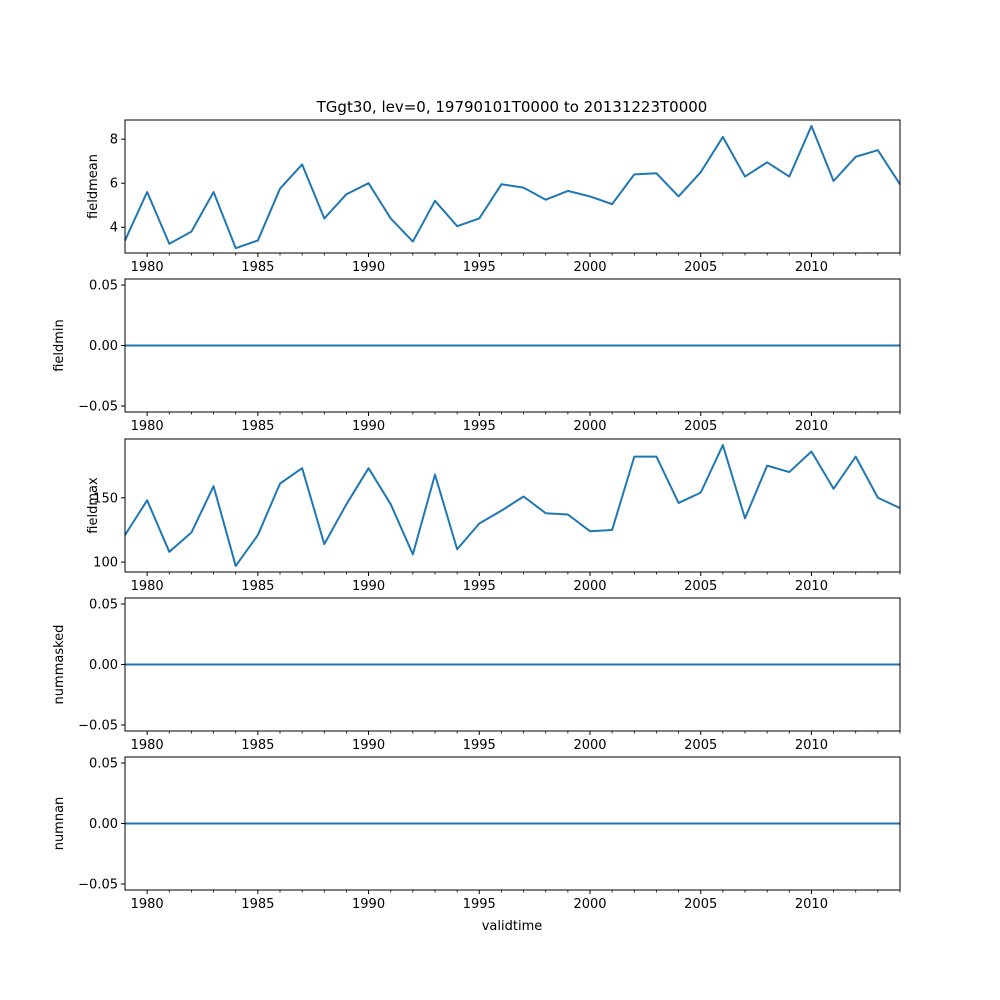  I want to click on y-axis-label-numnan: numnan, so click(59, 824).